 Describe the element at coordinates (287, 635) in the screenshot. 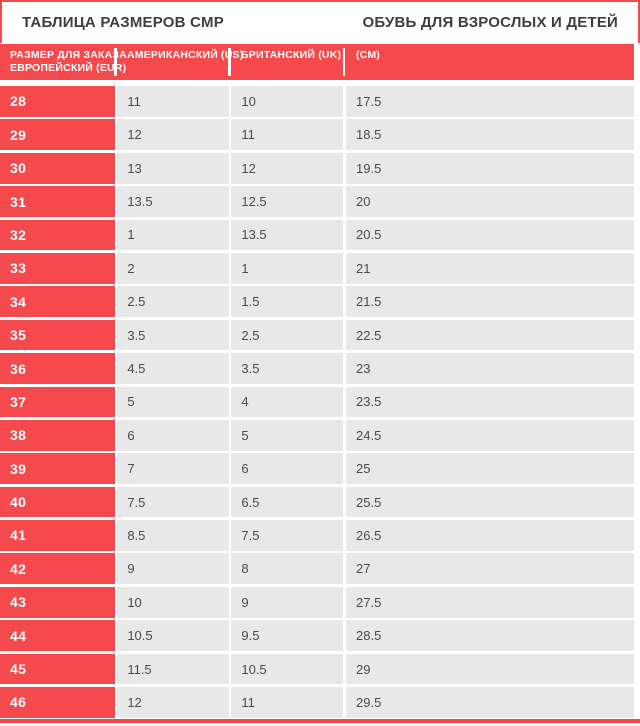

I see `uk-size-cell: 9.5` at that location.